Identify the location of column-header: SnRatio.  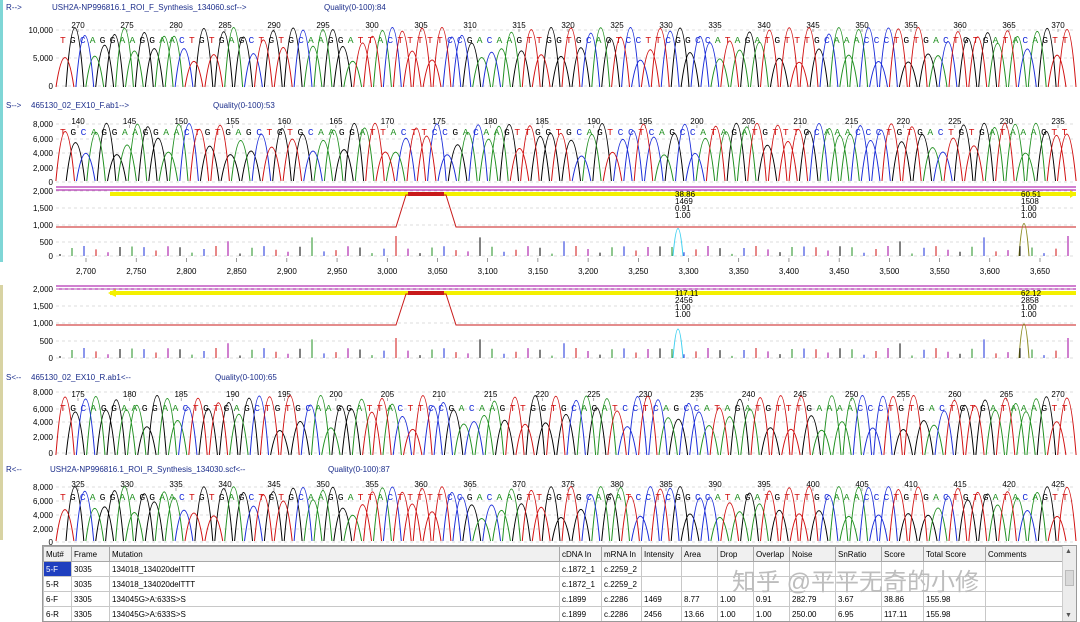
(858, 554).